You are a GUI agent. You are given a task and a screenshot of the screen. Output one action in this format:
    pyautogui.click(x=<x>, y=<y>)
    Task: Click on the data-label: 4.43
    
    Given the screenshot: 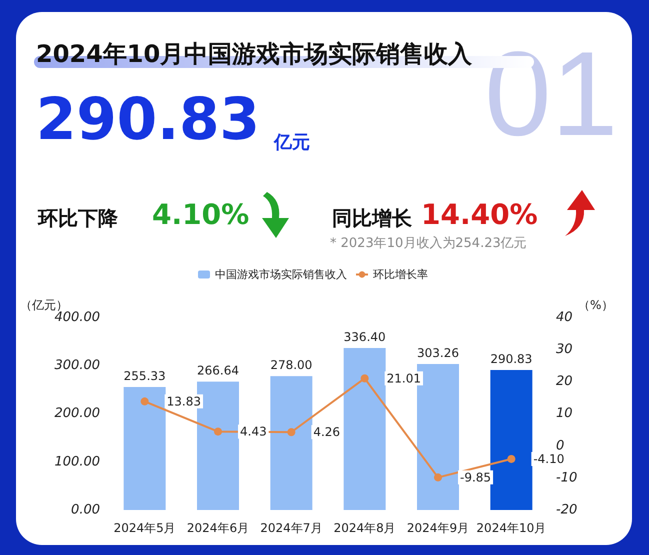 What is the action you would take?
    pyautogui.click(x=253, y=431)
    